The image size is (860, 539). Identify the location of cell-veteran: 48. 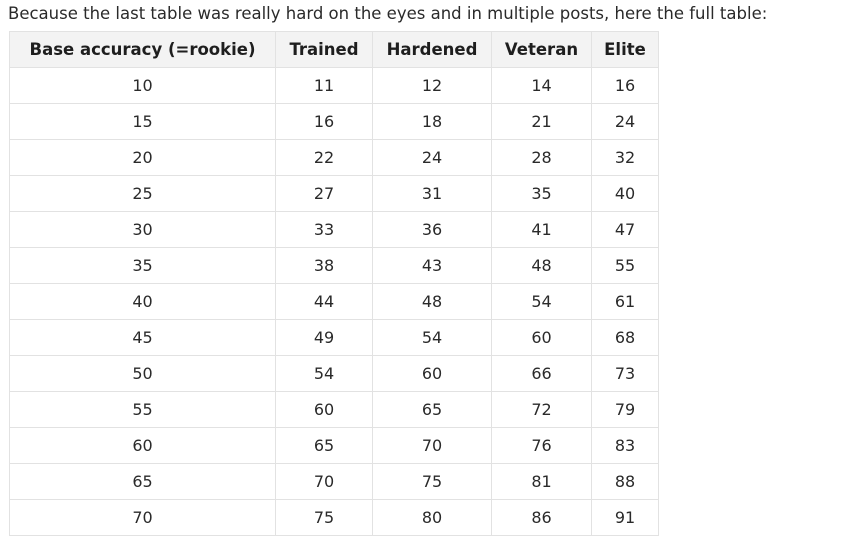
(541, 265).